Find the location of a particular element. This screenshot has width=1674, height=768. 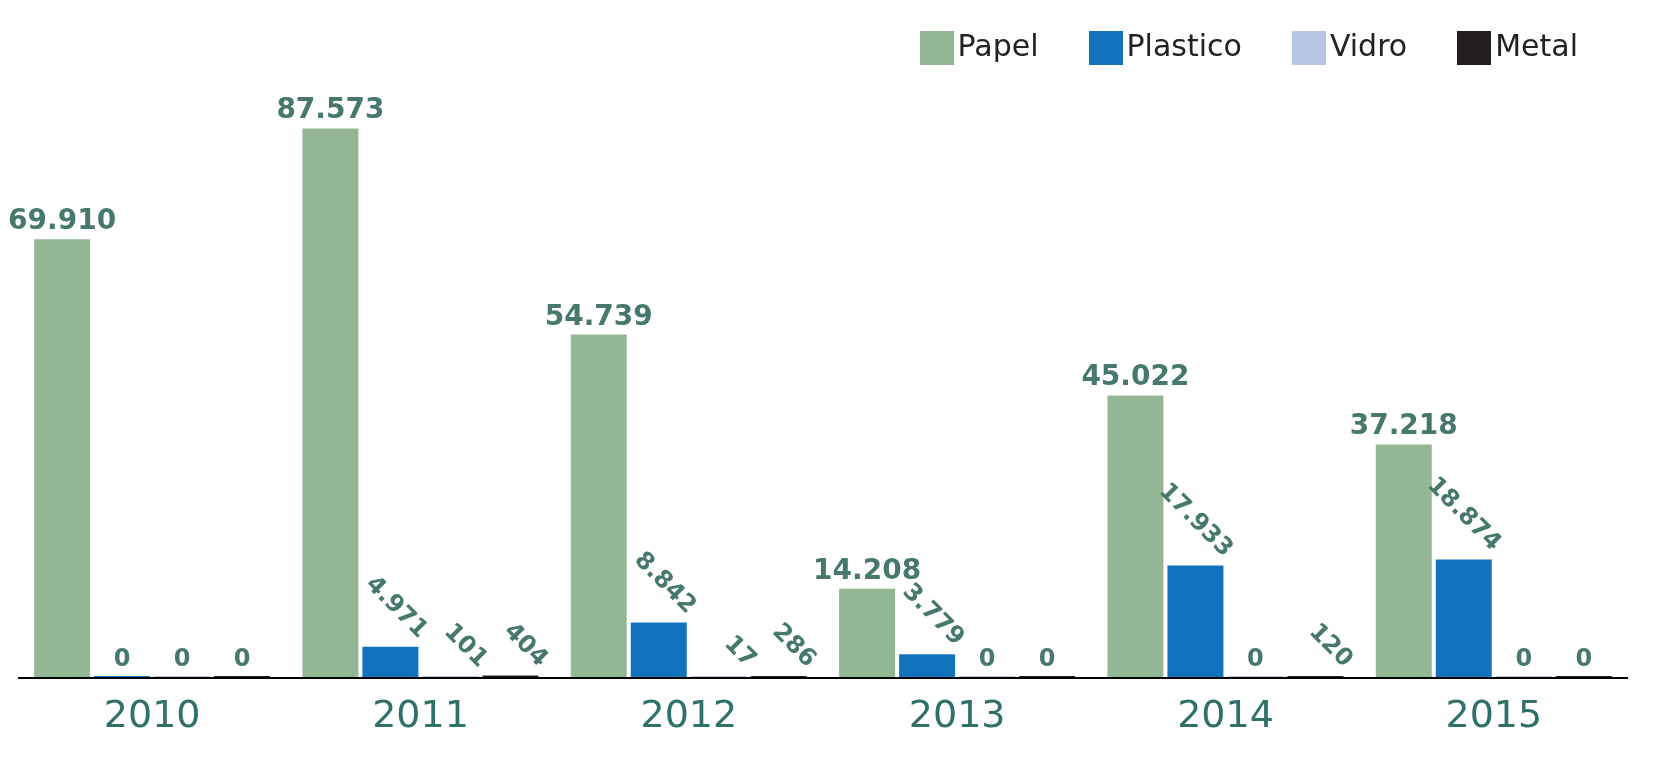

x-tick-label: 2010 is located at coordinates (152, 713).